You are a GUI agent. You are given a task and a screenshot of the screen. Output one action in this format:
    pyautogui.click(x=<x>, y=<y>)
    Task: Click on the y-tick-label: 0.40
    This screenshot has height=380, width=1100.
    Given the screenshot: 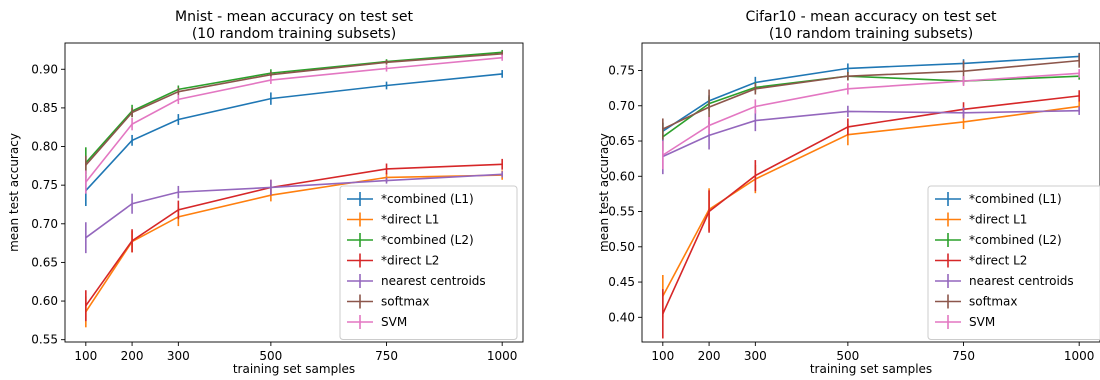 What is the action you would take?
    pyautogui.click(x=621, y=317)
    